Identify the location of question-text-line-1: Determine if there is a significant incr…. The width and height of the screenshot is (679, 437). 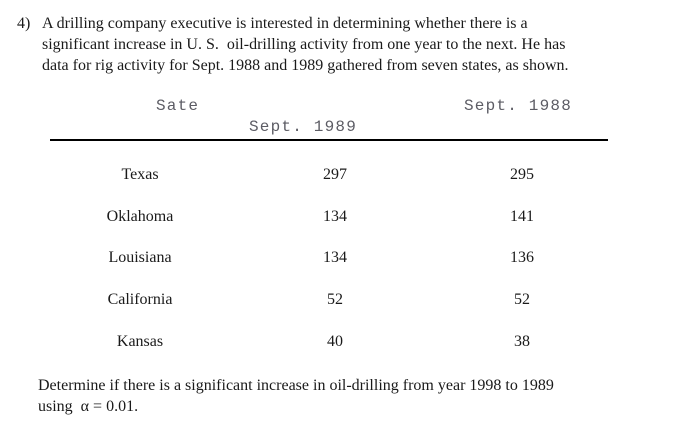
(296, 385).